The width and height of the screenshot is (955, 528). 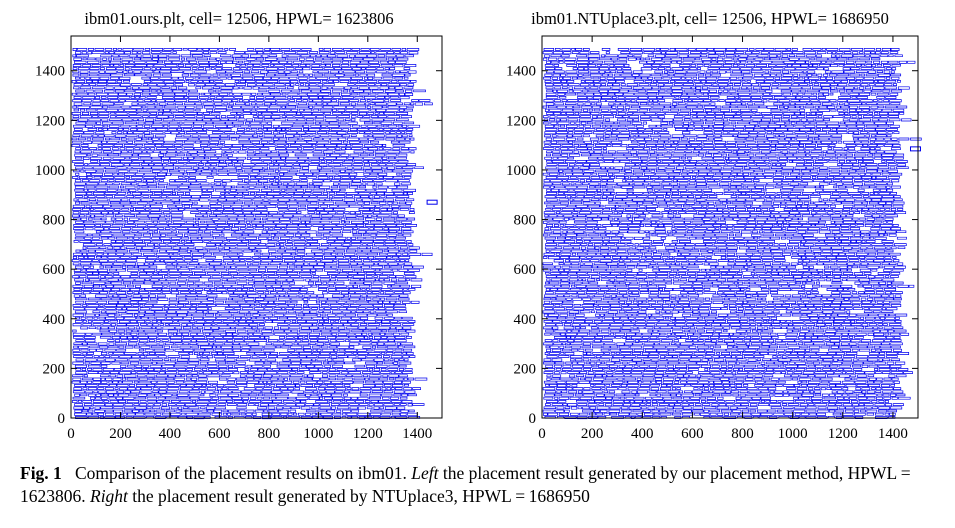 I want to click on left-y-tick-label-600: 600, so click(x=54, y=270).